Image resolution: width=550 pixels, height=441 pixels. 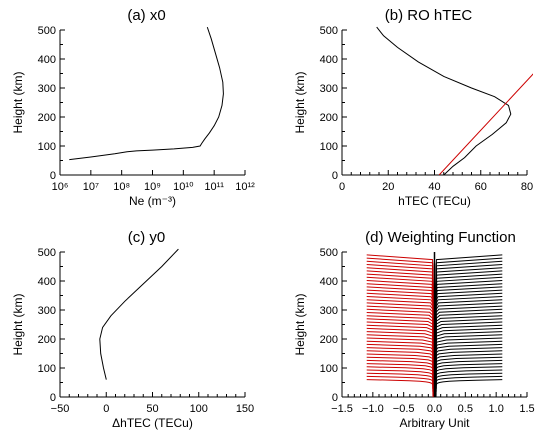 I want to click on x-tick-label: 50, so click(x=152, y=409).